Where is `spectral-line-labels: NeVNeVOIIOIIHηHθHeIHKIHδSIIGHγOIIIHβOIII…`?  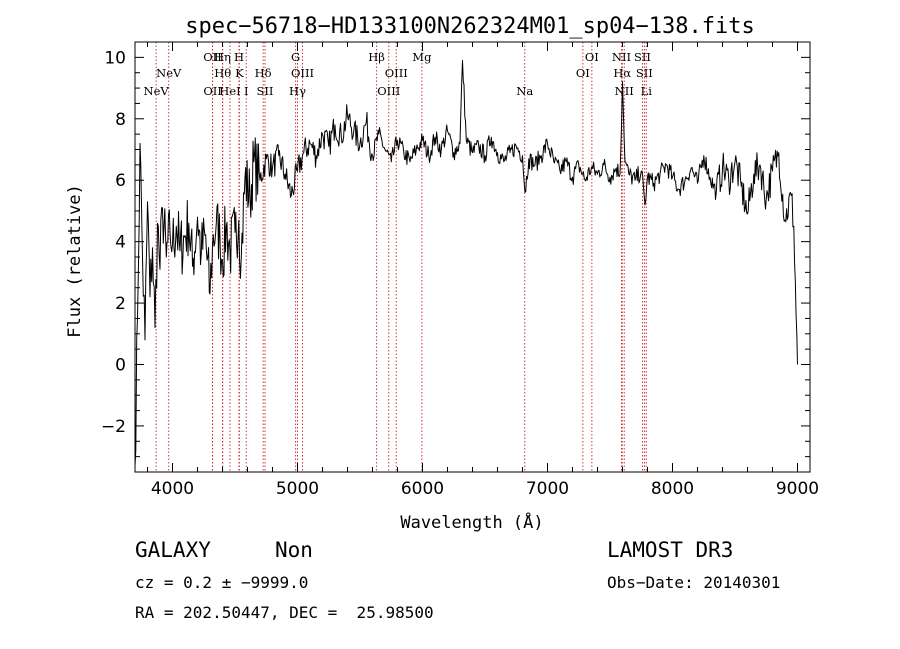
spectral-line-labels: NeVNeVOIIOIIHηHθHeIHKIHδSIIGHγOIIIHβOIII… is located at coordinates (398, 74).